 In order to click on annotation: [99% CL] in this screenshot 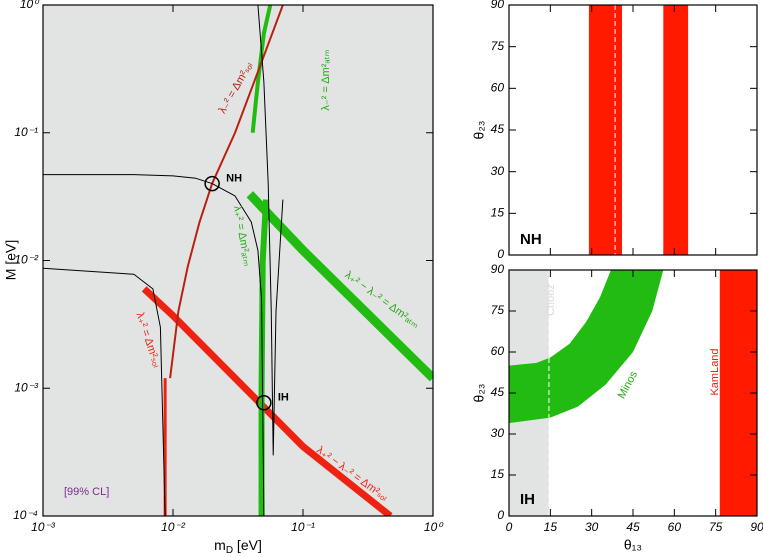, I will do `click(86, 492)`.